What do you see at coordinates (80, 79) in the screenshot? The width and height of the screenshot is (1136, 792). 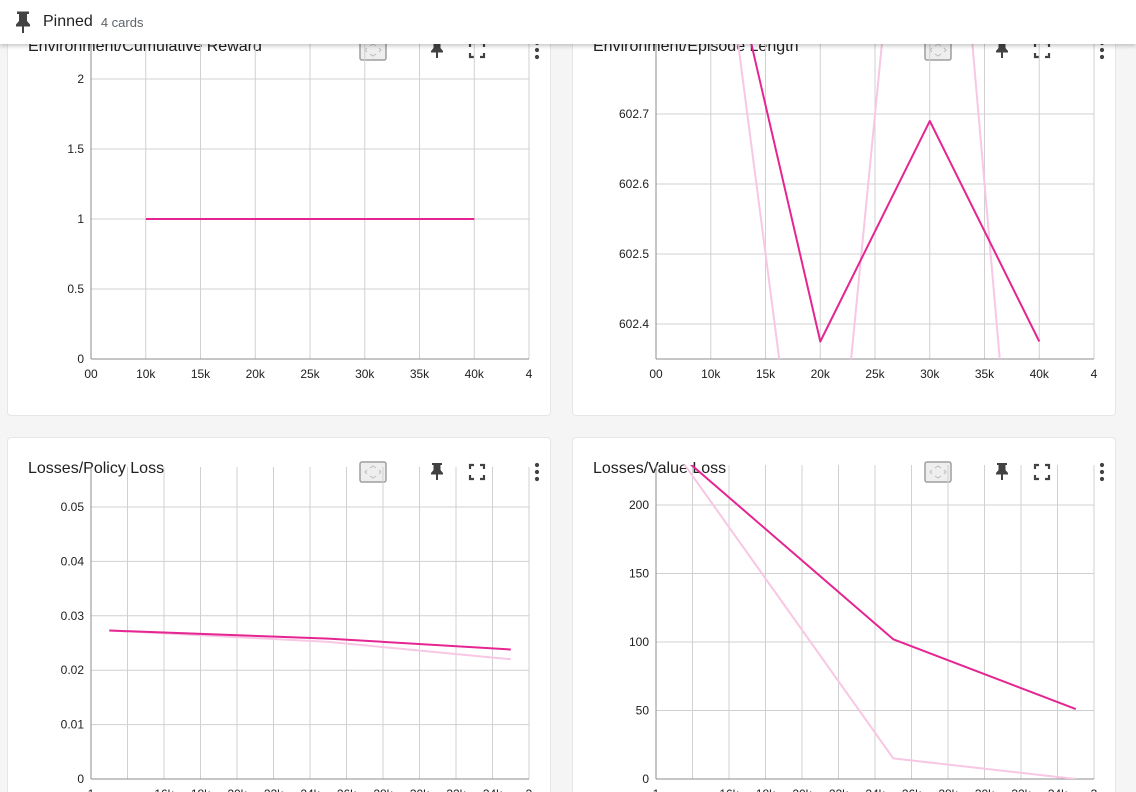 I see `y-tick-label: 2` at bounding box center [80, 79].